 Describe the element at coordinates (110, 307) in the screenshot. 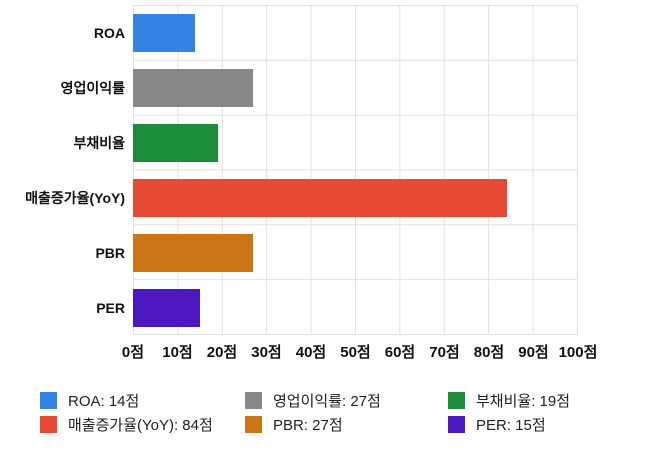

I see `category-label: PER` at that location.